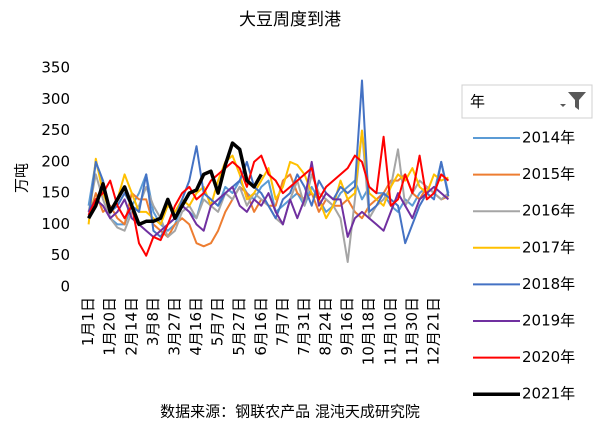 The width and height of the screenshot is (593, 427). What do you see at coordinates (174, 326) in the screenshot?
I see `x-tick-label: 3月27日` at bounding box center [174, 326].